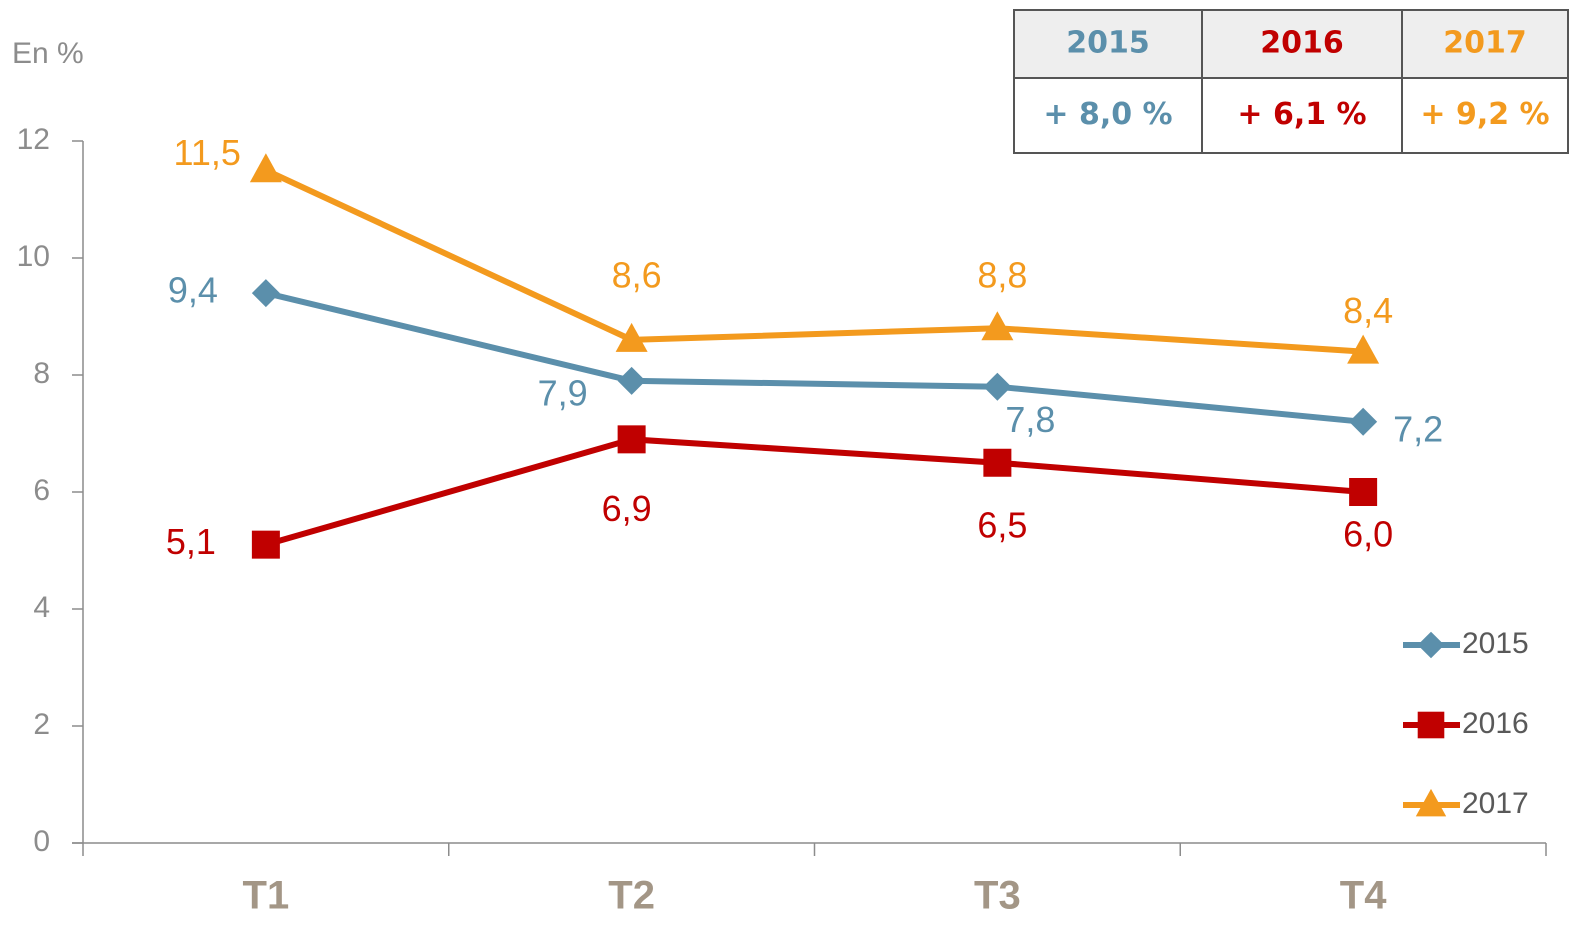 The image size is (1596, 934). What do you see at coordinates (1301, 114) in the screenshot?
I see `table-cell: + 6,1 %` at bounding box center [1301, 114].